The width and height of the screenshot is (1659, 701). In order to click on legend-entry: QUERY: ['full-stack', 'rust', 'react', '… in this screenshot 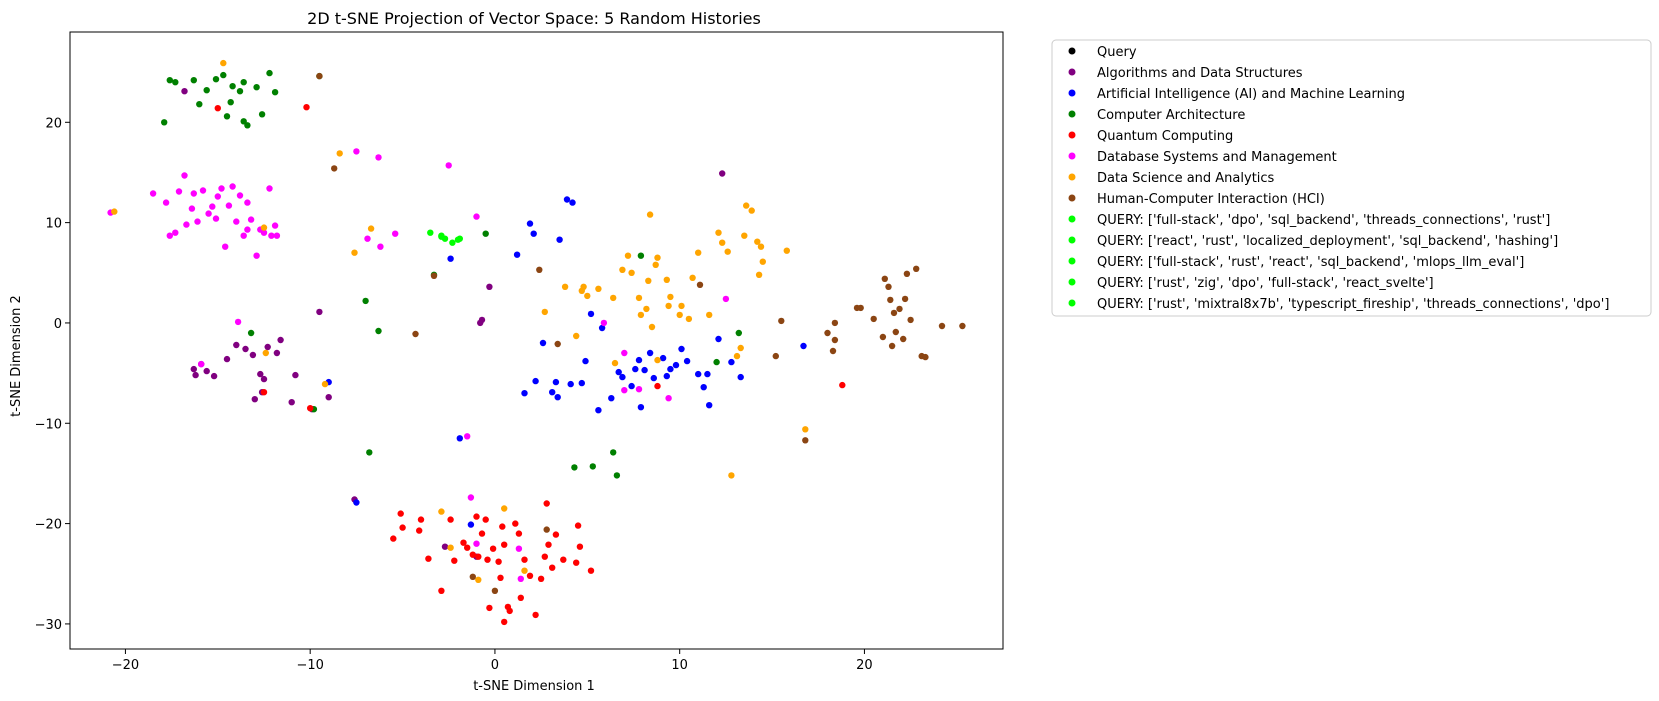, I will do `click(1296, 262)`.